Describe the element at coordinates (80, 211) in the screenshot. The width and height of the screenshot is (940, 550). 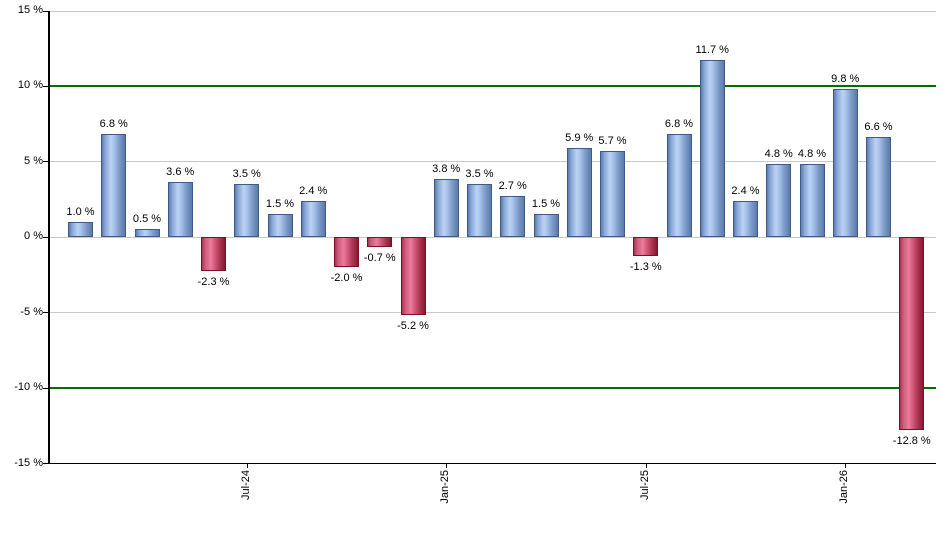
I see `bar-value-label: 1.0 %` at that location.